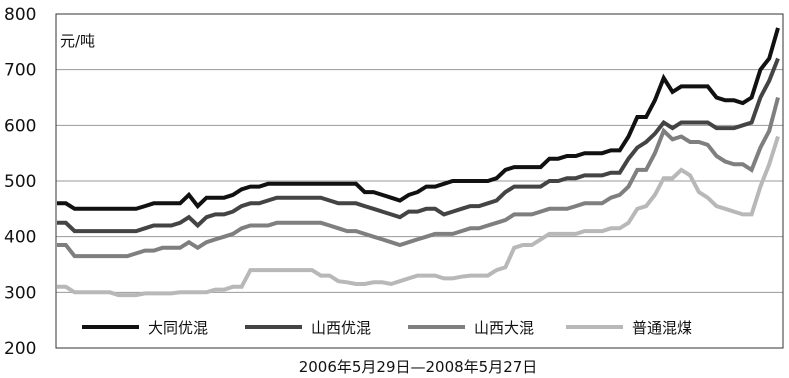  Describe the element at coordinates (418, 367) in the screenshot. I see `x-axis-caption: 2006年5月29日—2008年5月27日` at that location.